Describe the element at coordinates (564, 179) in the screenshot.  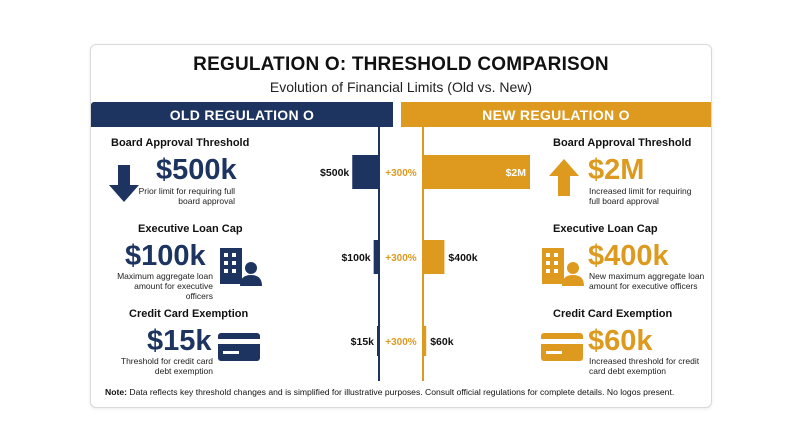
I see `arrow-up-icon` at that location.